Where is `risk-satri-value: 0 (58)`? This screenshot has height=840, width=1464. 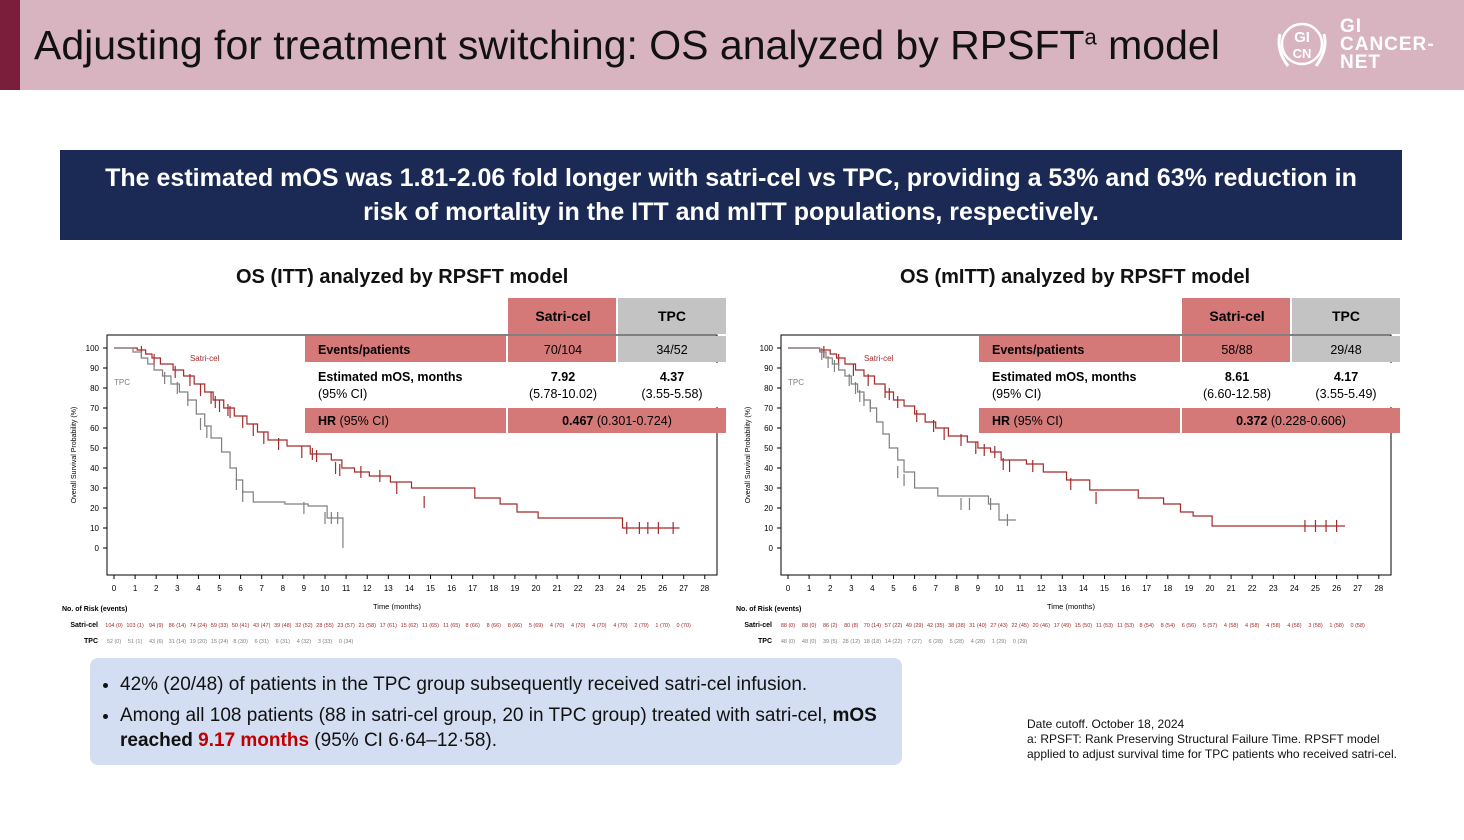
risk-satri-value: 0 (58) is located at coordinates (1358, 626).